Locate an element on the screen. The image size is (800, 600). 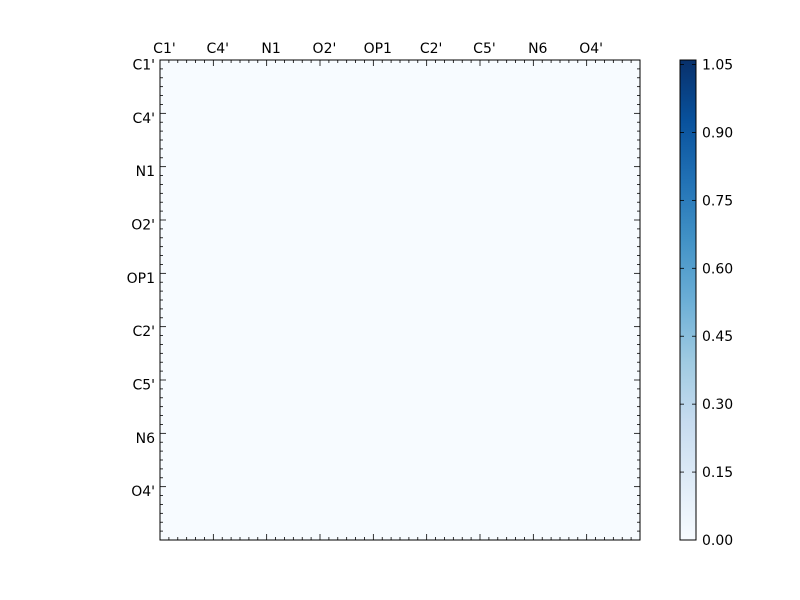
colorbar-tick-label: 0.00 is located at coordinates (717, 541).